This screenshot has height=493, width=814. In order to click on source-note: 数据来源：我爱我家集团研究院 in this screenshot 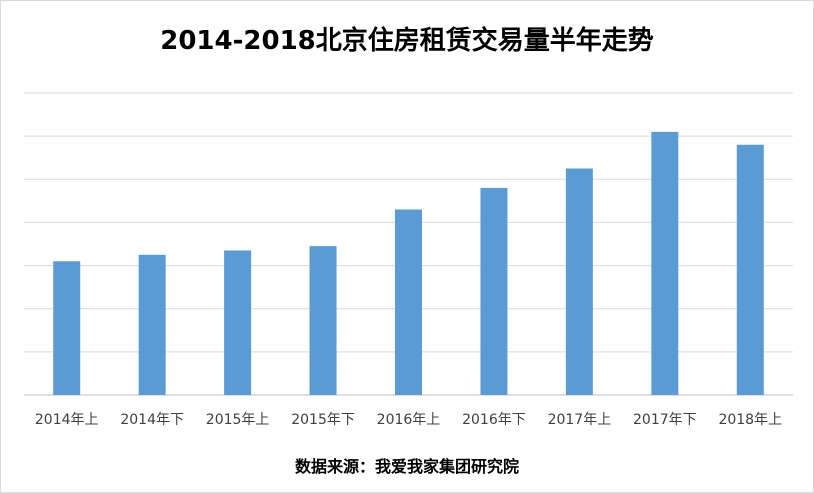, I will do `click(406, 466)`.